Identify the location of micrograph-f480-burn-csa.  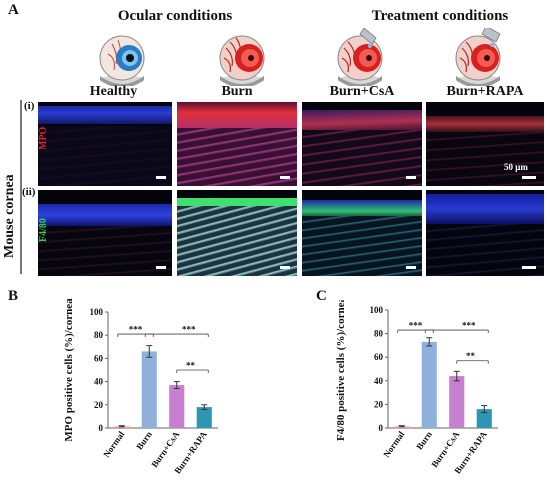
(362, 233).